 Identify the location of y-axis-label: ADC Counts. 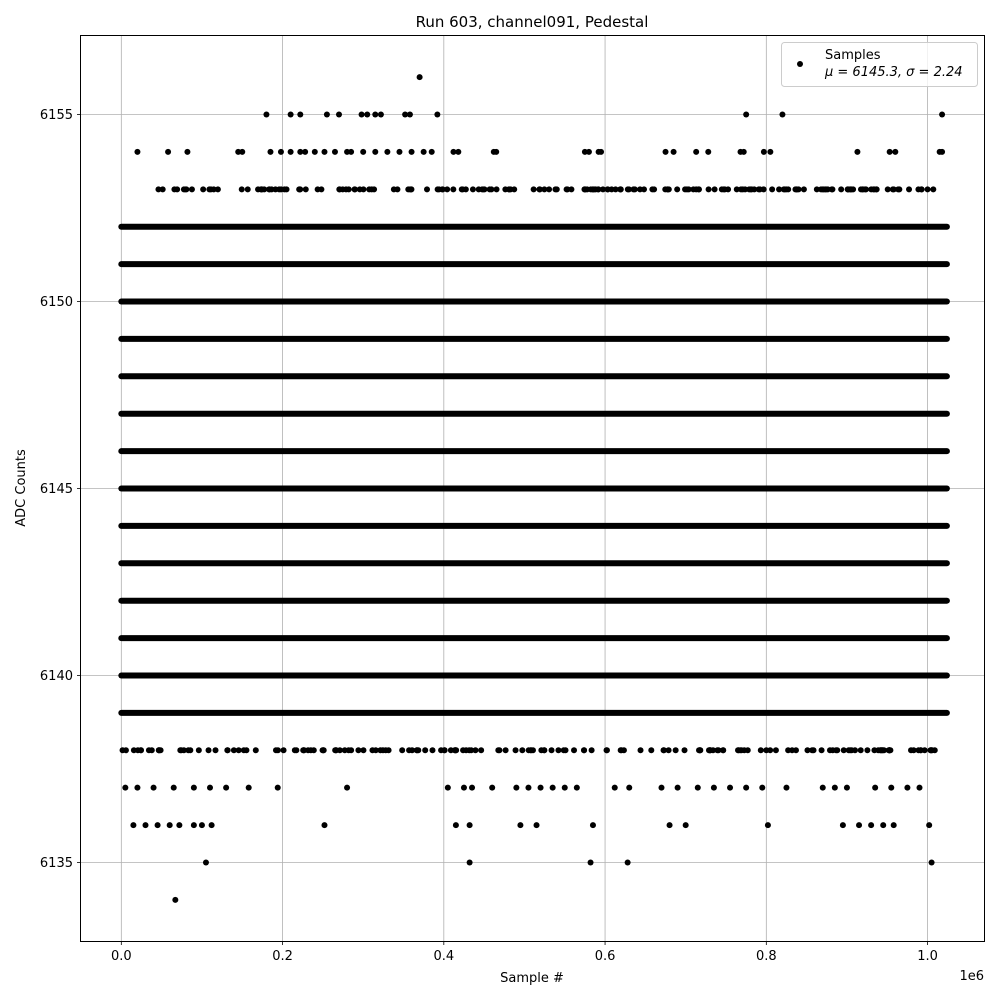
(21, 488).